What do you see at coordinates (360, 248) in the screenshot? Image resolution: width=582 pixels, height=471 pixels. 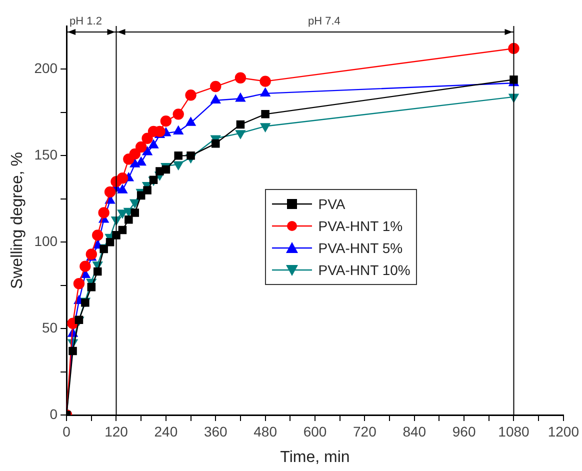 I see `legend-label: PVA-HNT 5%` at bounding box center [360, 248].